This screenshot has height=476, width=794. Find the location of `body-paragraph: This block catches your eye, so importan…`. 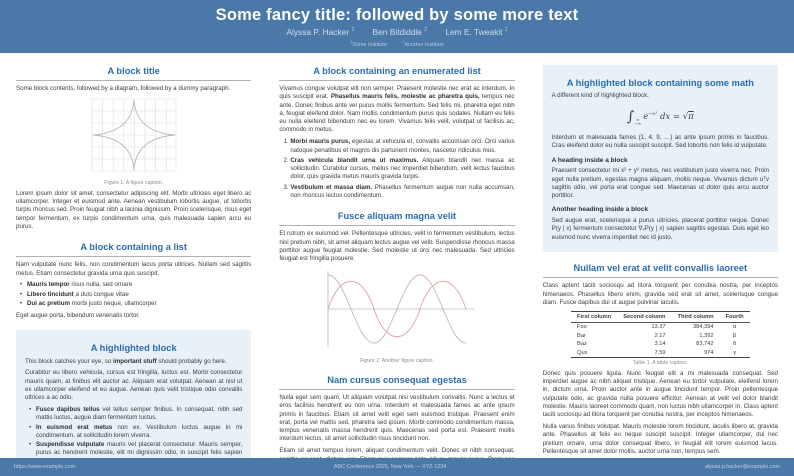

body-paragraph: This block catches your eye, so importan… is located at coordinates (126, 361).